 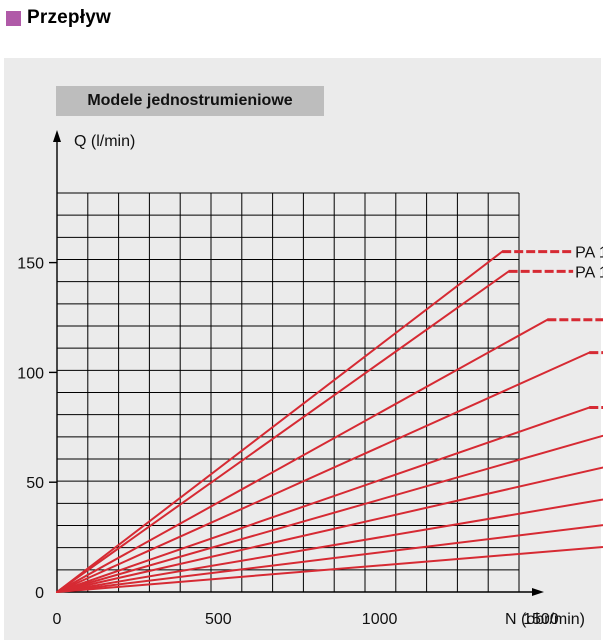 I want to click on x-tick-label: 500, so click(x=218, y=619).